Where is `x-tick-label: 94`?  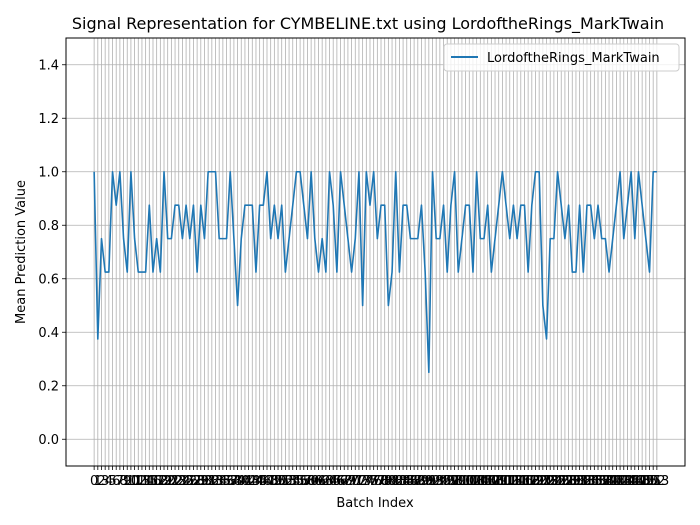
x-tick-label: 94 is located at coordinates (440, 481).